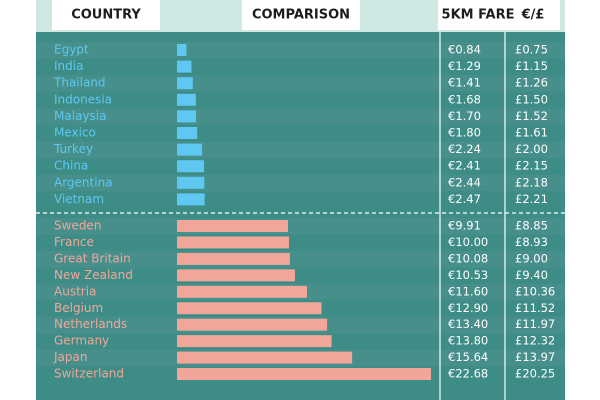  I want to click on value-label: €9.91, so click(464, 226).